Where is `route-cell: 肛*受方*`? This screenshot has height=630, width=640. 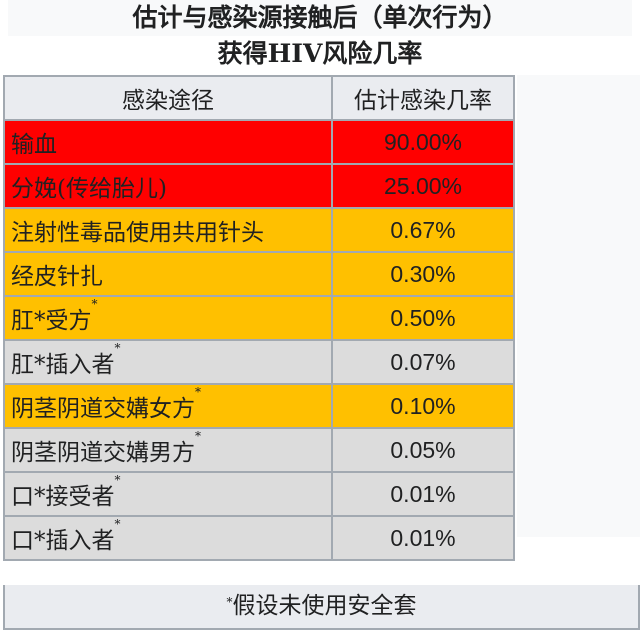 route-cell: 肛*受方* is located at coordinates (168, 318).